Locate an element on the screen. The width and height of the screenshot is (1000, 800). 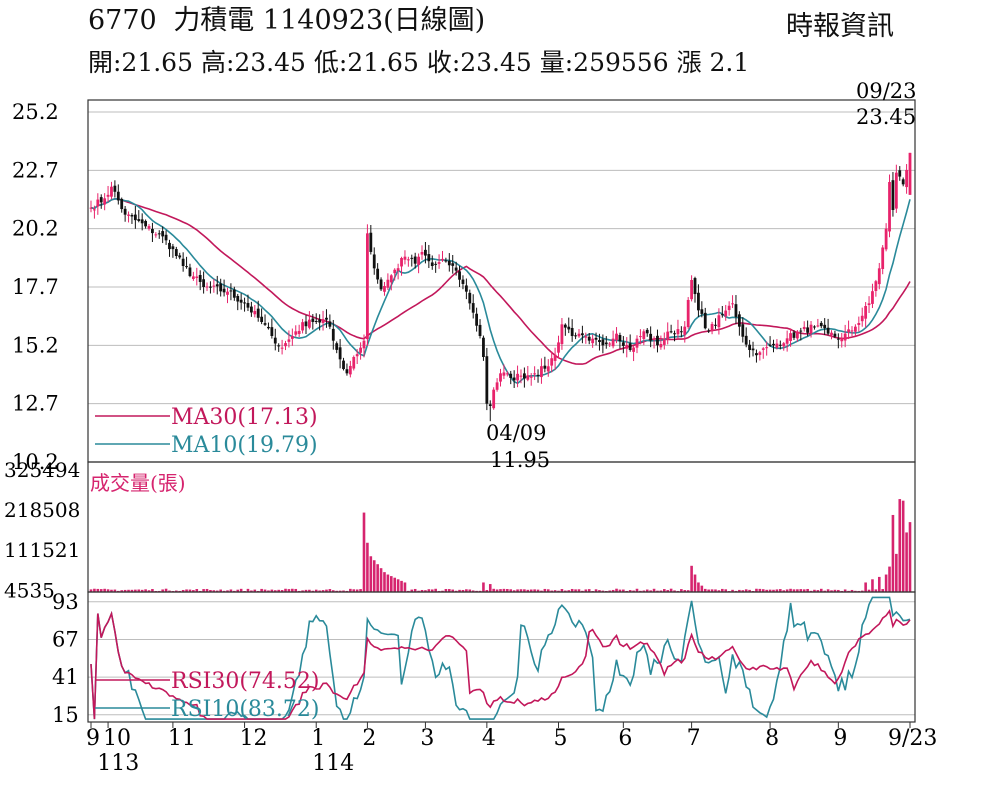
month-label: 6 is located at coordinates (625, 738).